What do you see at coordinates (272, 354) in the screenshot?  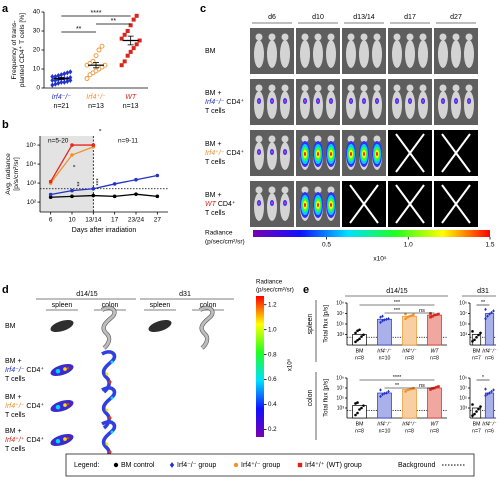 I see `colorbar-tick-label: 0.8` at bounding box center [272, 354].